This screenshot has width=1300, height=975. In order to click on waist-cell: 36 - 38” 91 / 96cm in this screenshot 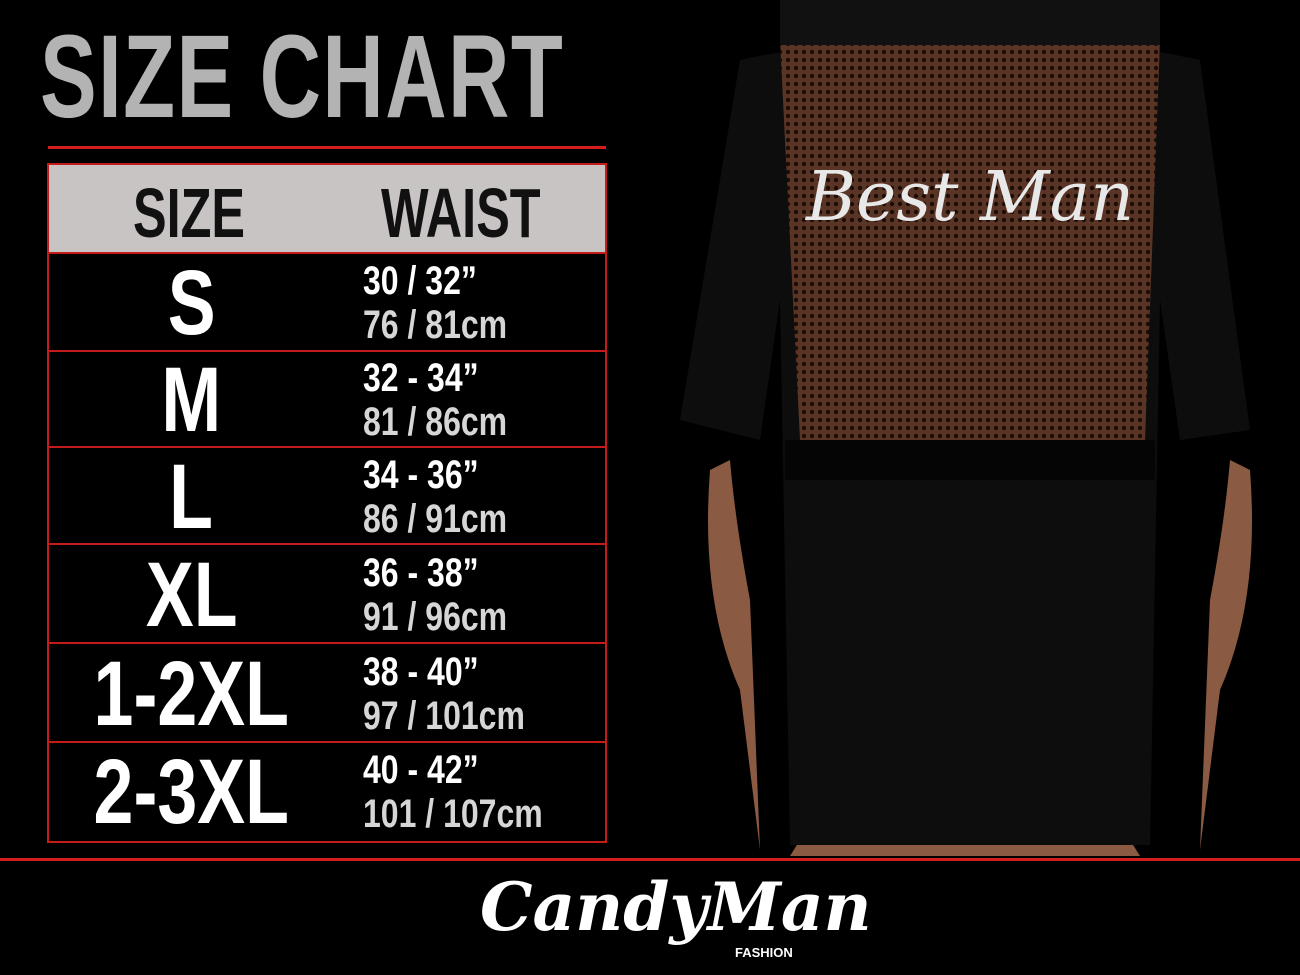, I will do `click(435, 595)`.